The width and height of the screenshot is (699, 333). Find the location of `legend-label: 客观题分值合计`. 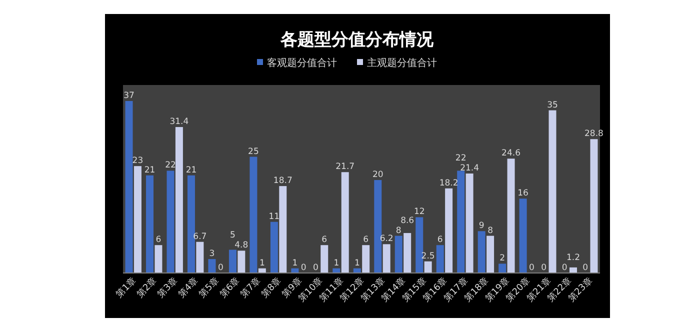

legend-label: 客观题分值合计 is located at coordinates (302, 63).